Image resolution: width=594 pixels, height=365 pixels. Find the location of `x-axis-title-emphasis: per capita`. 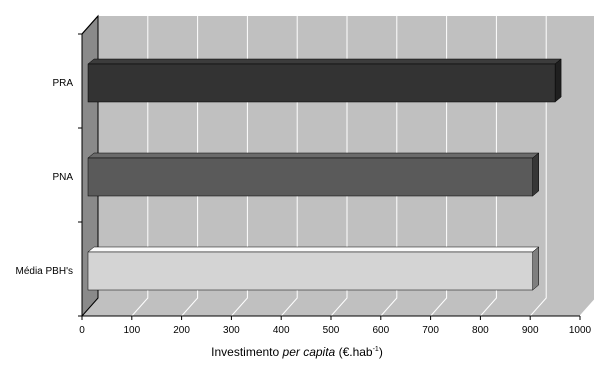

x-axis-title-emphasis: per capita is located at coordinates (309, 352).